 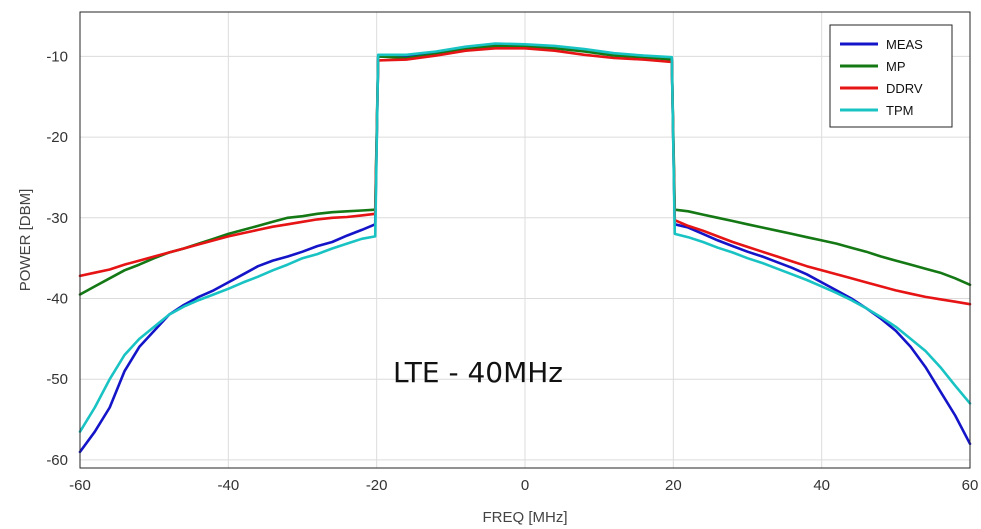 I want to click on y-tick-label: -60, so click(x=57, y=460).